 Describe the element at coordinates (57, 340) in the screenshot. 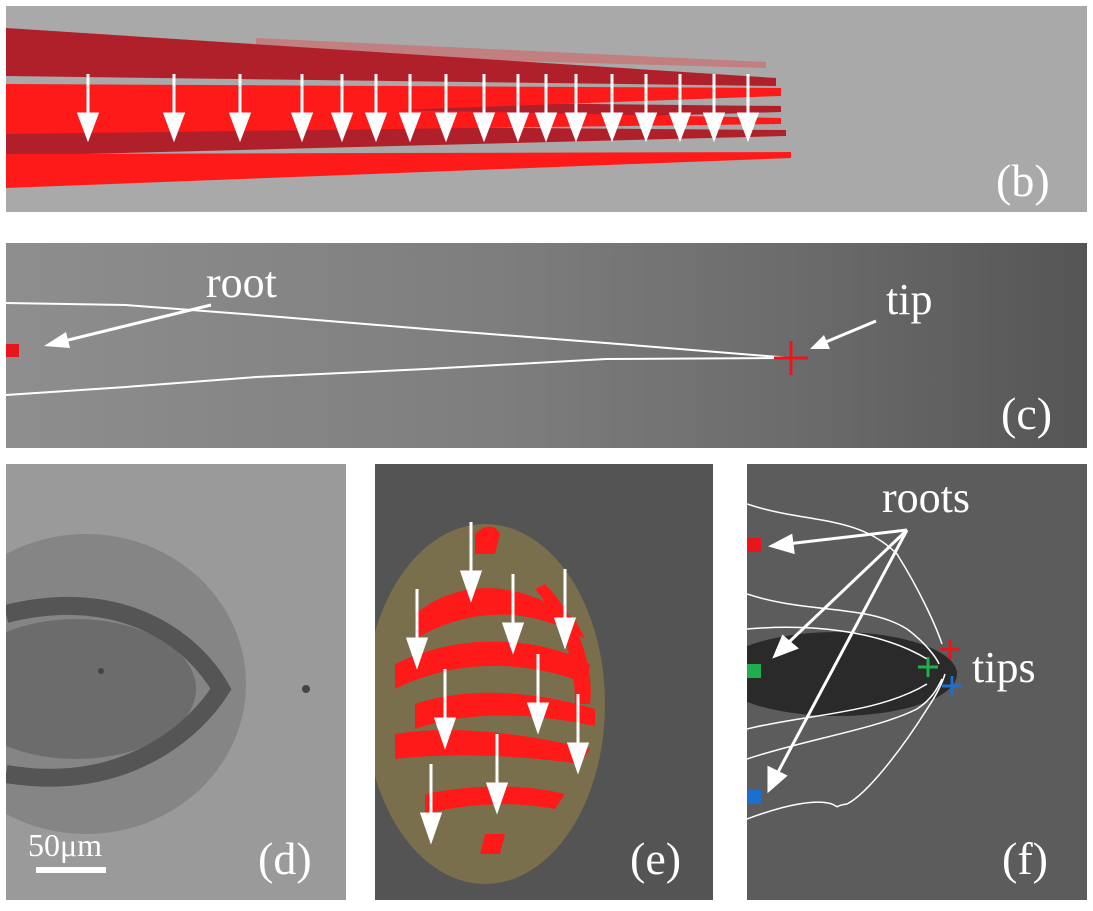

I see `root-arrowhead` at that location.